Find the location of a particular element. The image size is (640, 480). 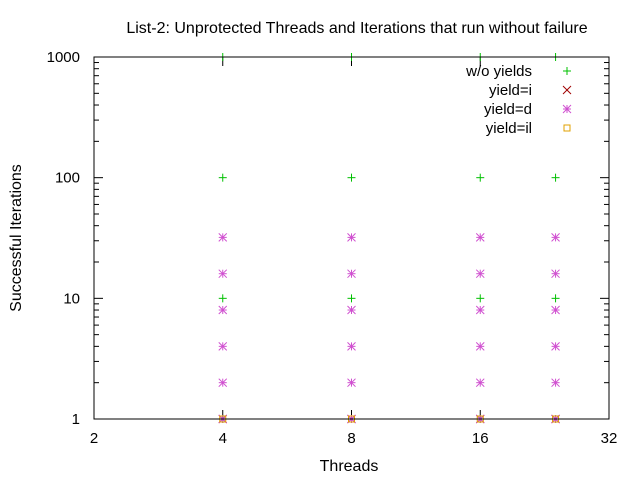

legend: w/o yields yield=i yield=d yield=il is located at coordinates (518, 100).